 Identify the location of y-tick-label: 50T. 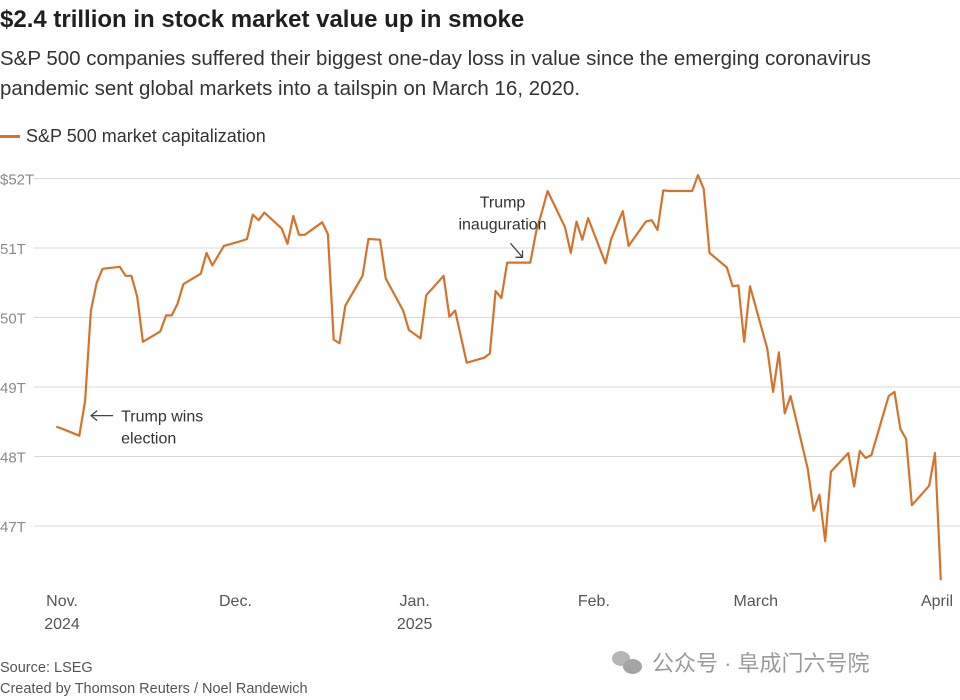
(13, 319).